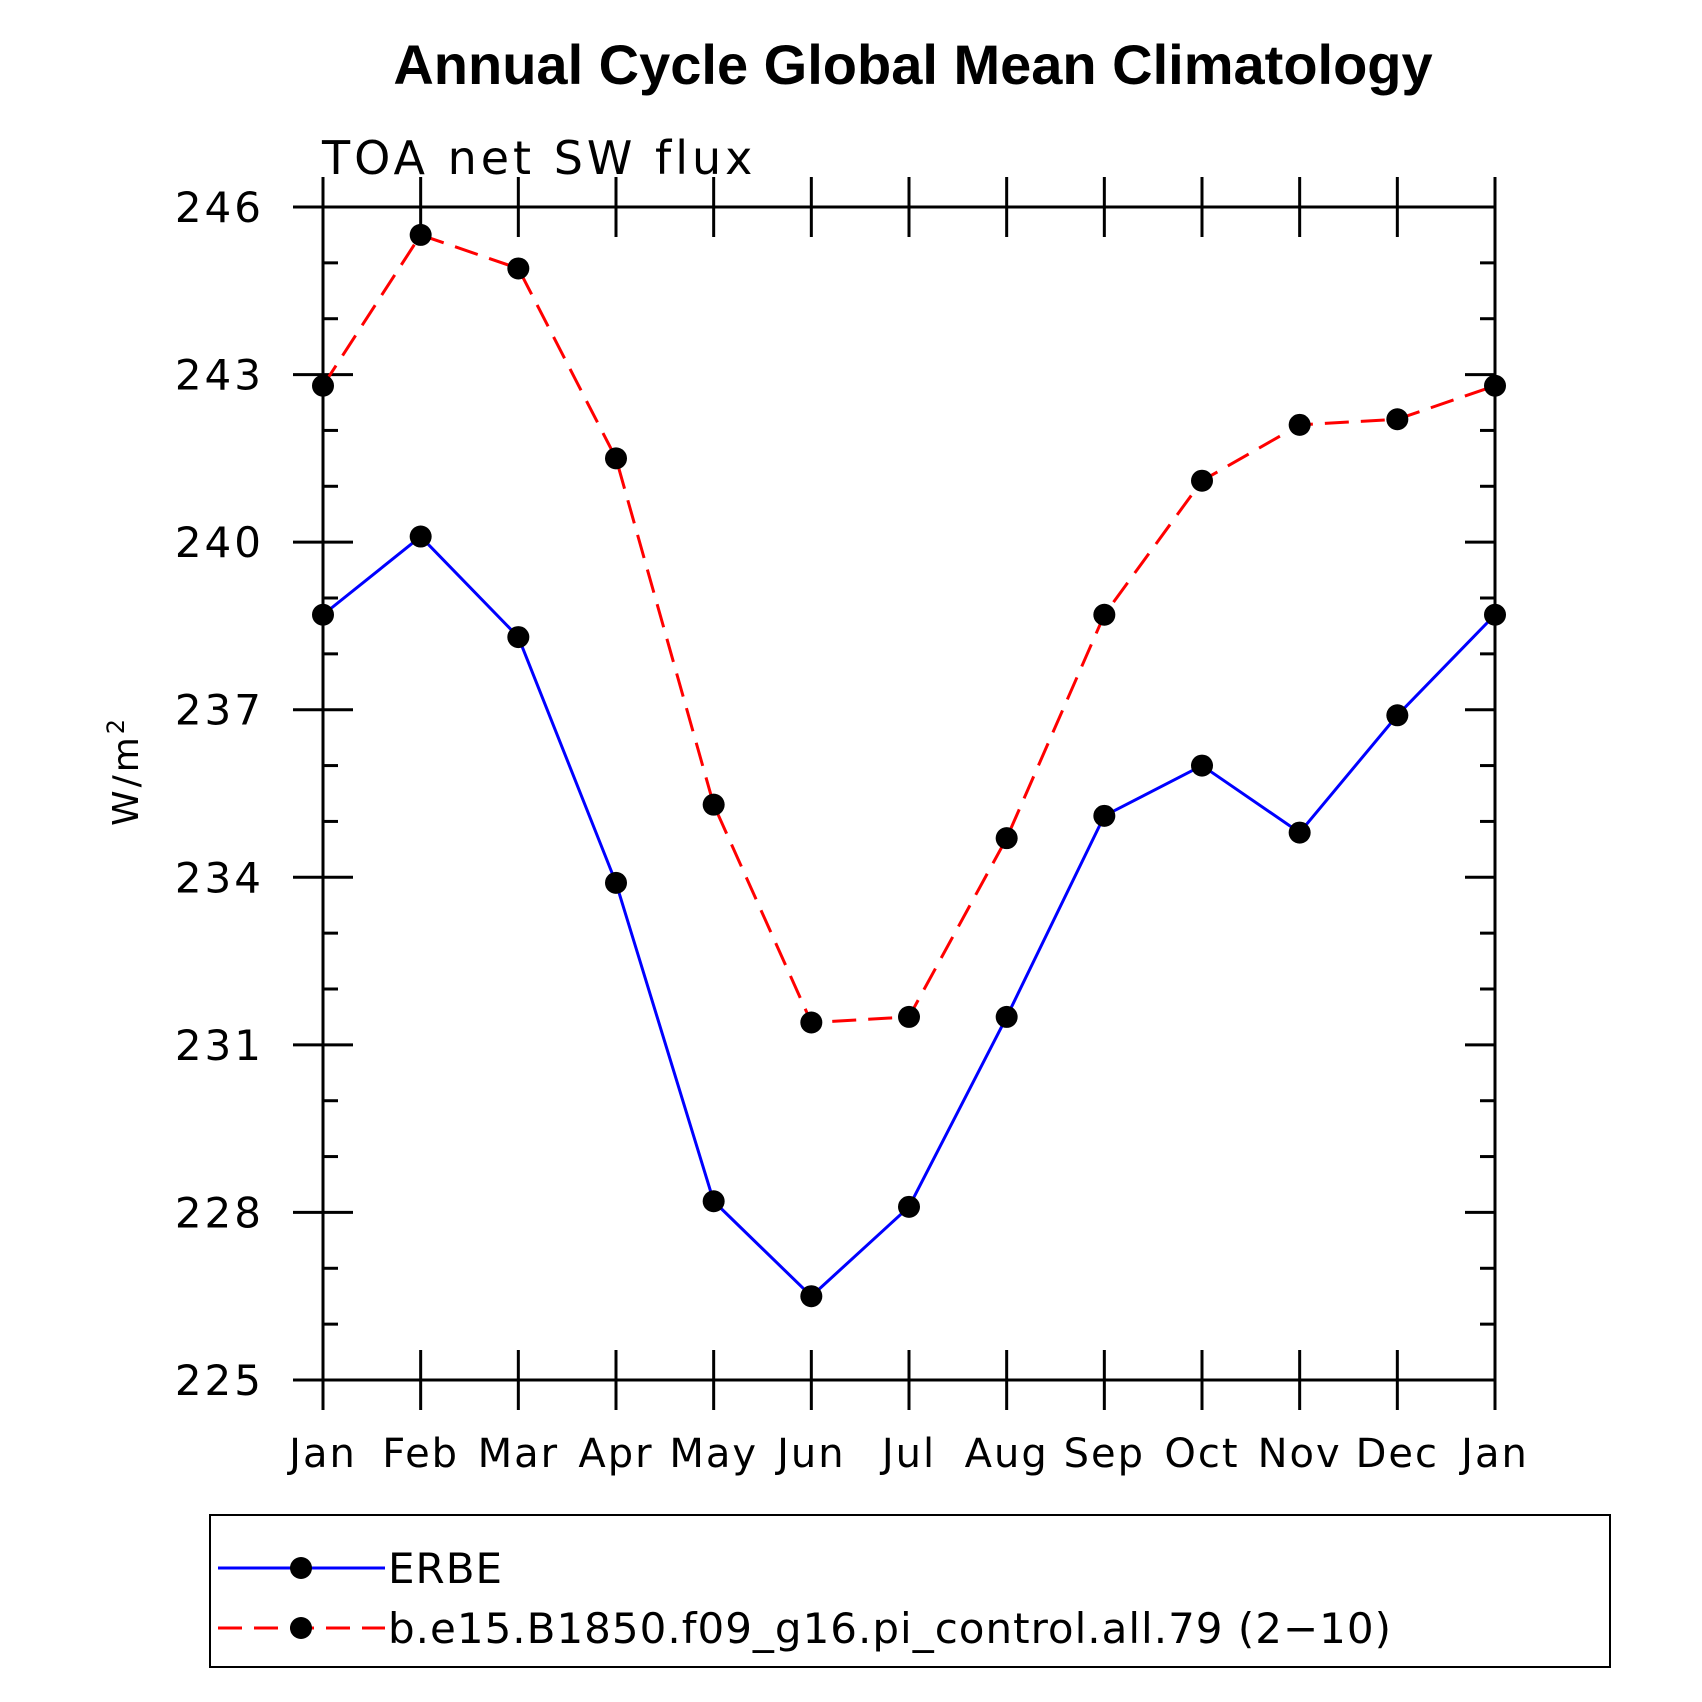 The image size is (1702, 1702). I want to click on x-tick-label: Feb, so click(420, 1454).